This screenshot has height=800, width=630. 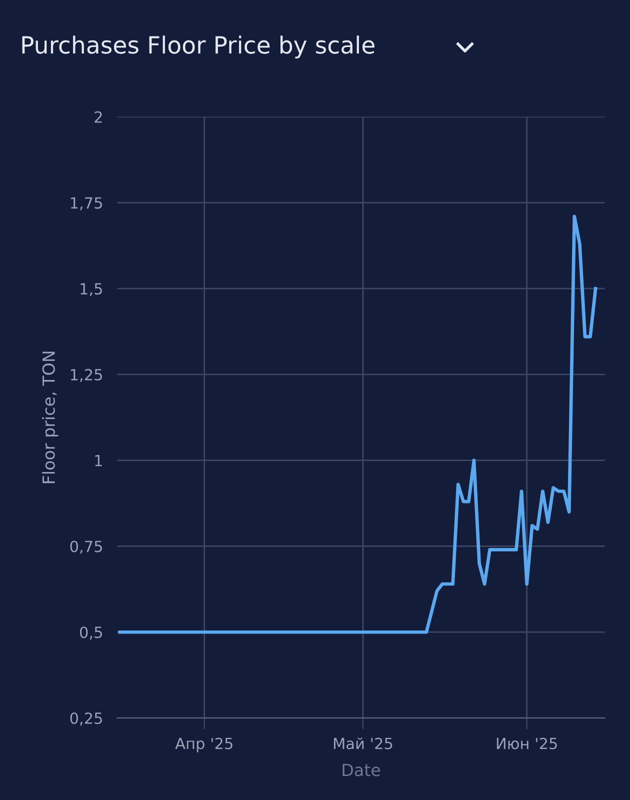 What do you see at coordinates (98, 460) in the screenshot?
I see `y-tick-label: 1` at bounding box center [98, 460].